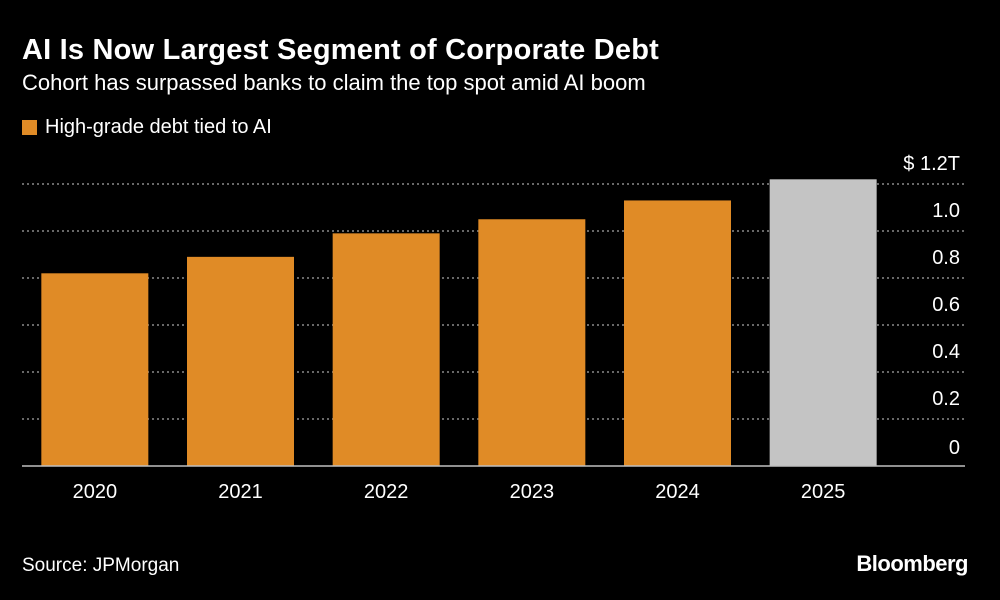  I want to click on y-tick-label: 0.8, so click(946, 258).